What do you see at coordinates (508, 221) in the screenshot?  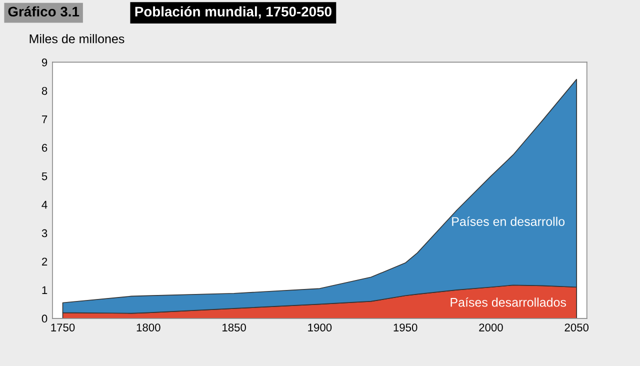 I see `series-label: Países en desarrollo` at bounding box center [508, 221].